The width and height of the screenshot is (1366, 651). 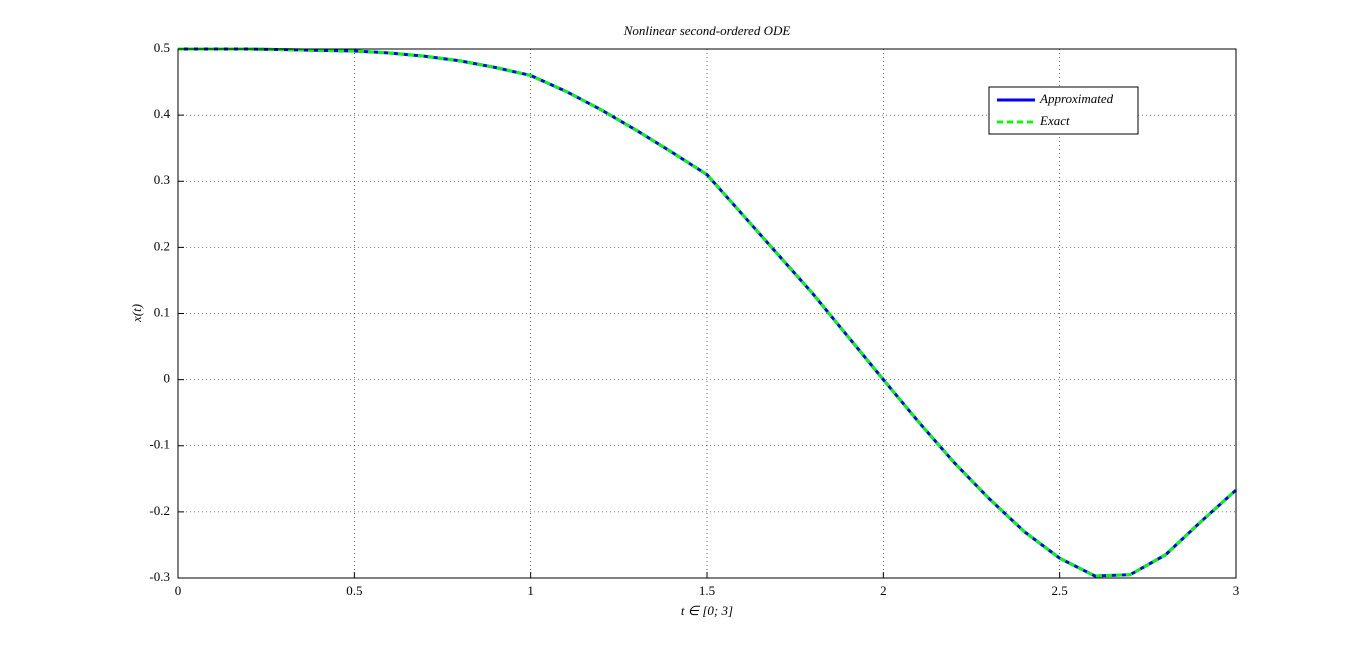 I want to click on legend-box, so click(x=1063, y=110).